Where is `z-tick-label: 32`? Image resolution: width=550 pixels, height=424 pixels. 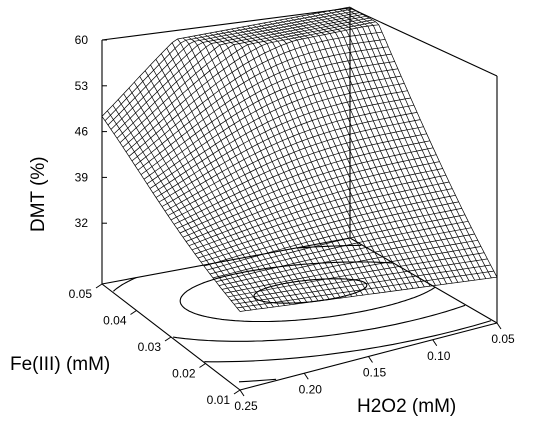 z-tick-label: 32 is located at coordinates (82, 223).